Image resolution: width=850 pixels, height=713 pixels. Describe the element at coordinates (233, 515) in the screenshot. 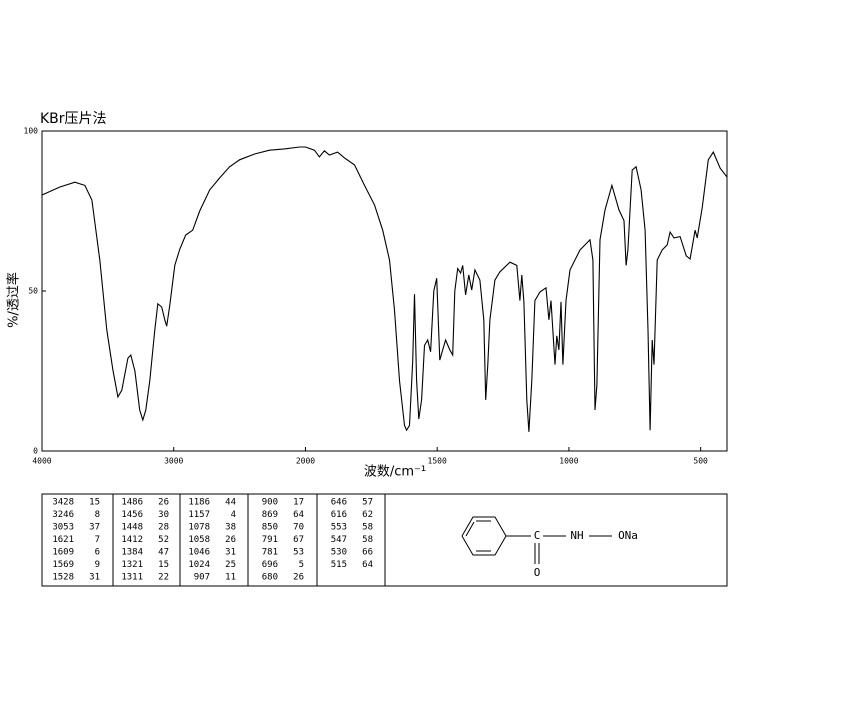

I see `peak-transmittance: 4` at that location.